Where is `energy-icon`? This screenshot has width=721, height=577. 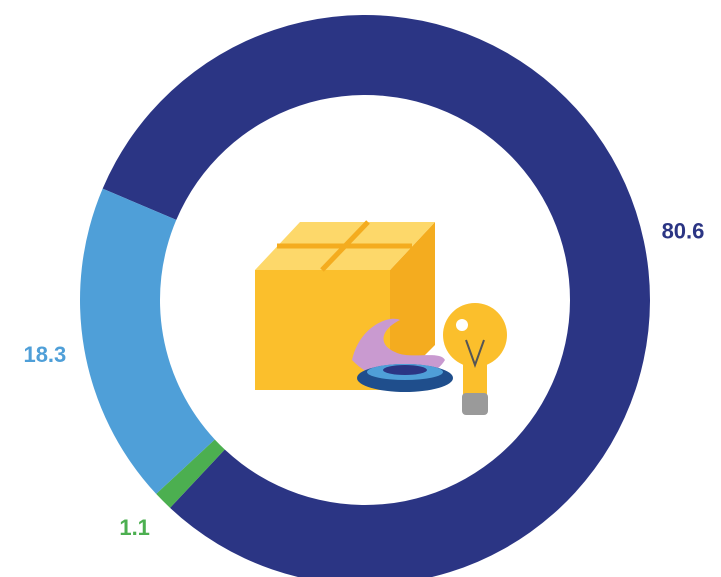 energy-icon is located at coordinates (381, 317).